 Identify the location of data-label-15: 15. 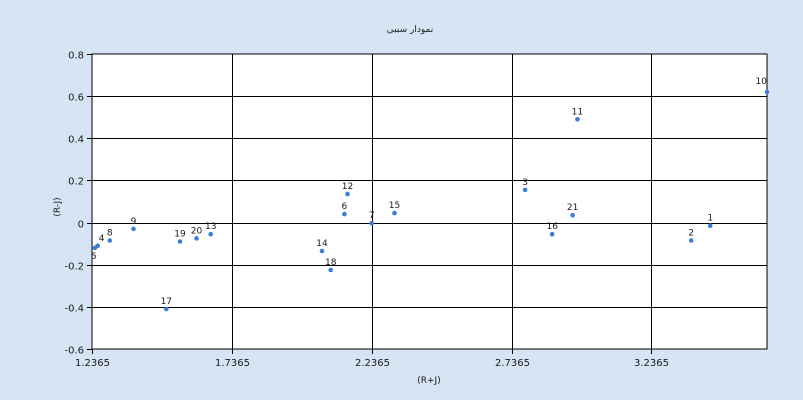
(394, 206).